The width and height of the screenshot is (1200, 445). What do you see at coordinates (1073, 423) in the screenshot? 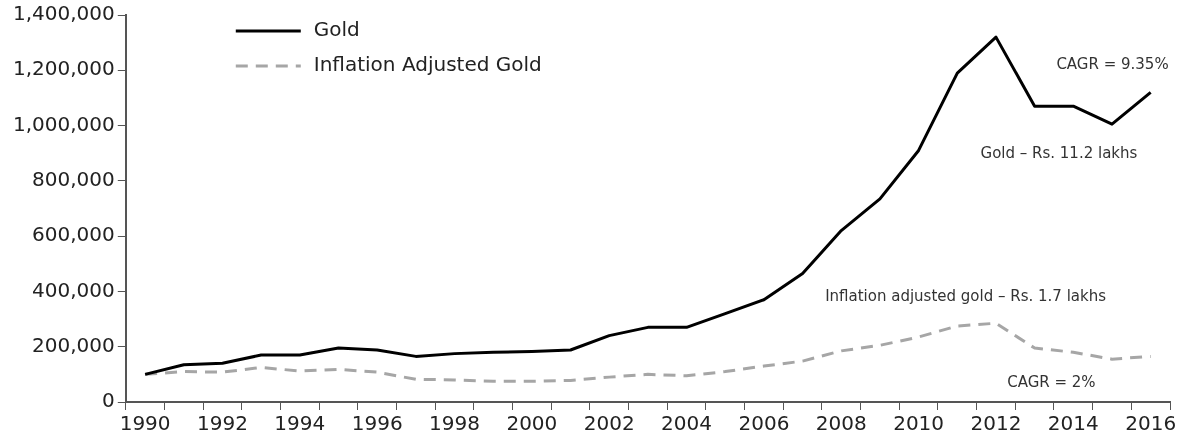
I see `x-tick-label: 2014` at bounding box center [1073, 423].